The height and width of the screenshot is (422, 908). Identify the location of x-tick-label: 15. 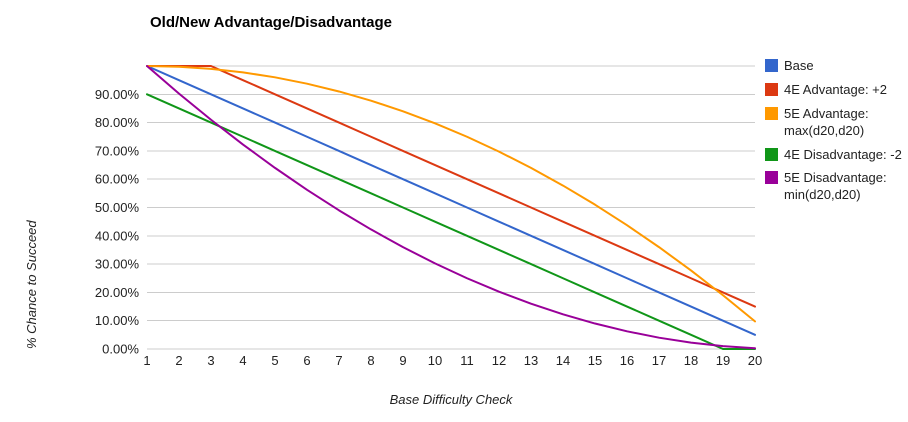
(595, 360).